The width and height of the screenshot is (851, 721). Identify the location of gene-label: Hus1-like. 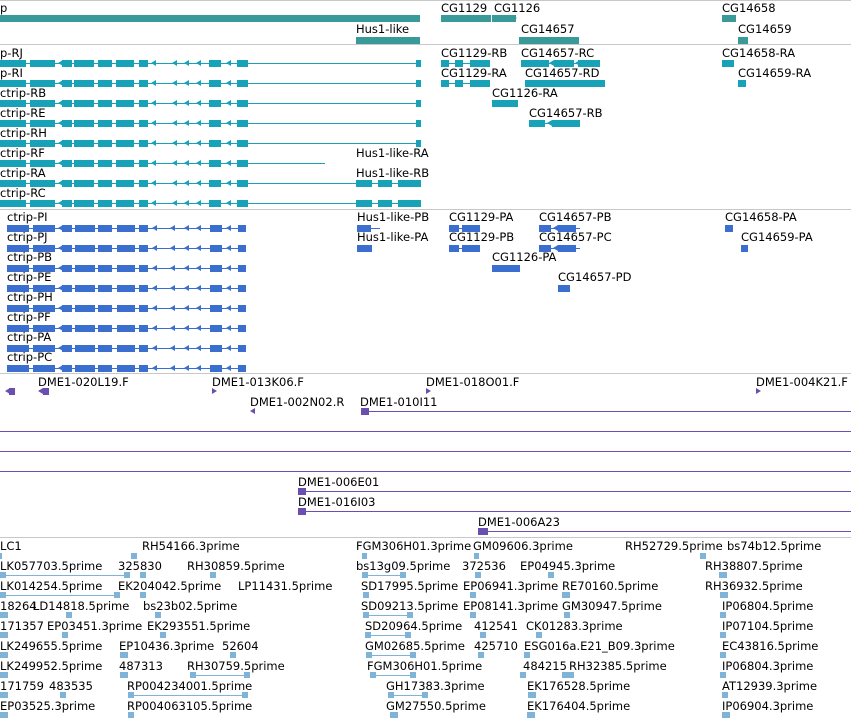
(383, 29).